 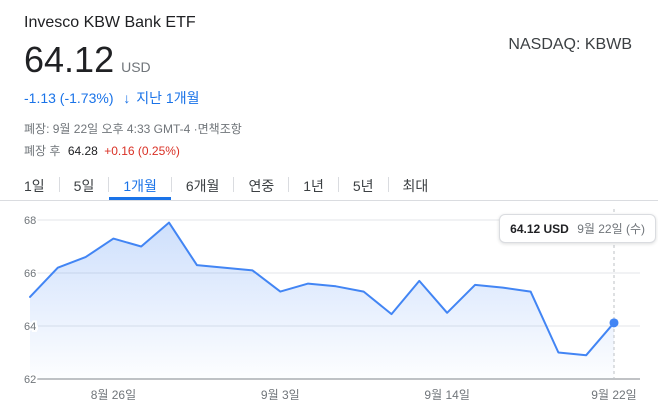 What do you see at coordinates (202, 186) in the screenshot?
I see `tab-6m: 6개월` at bounding box center [202, 186].